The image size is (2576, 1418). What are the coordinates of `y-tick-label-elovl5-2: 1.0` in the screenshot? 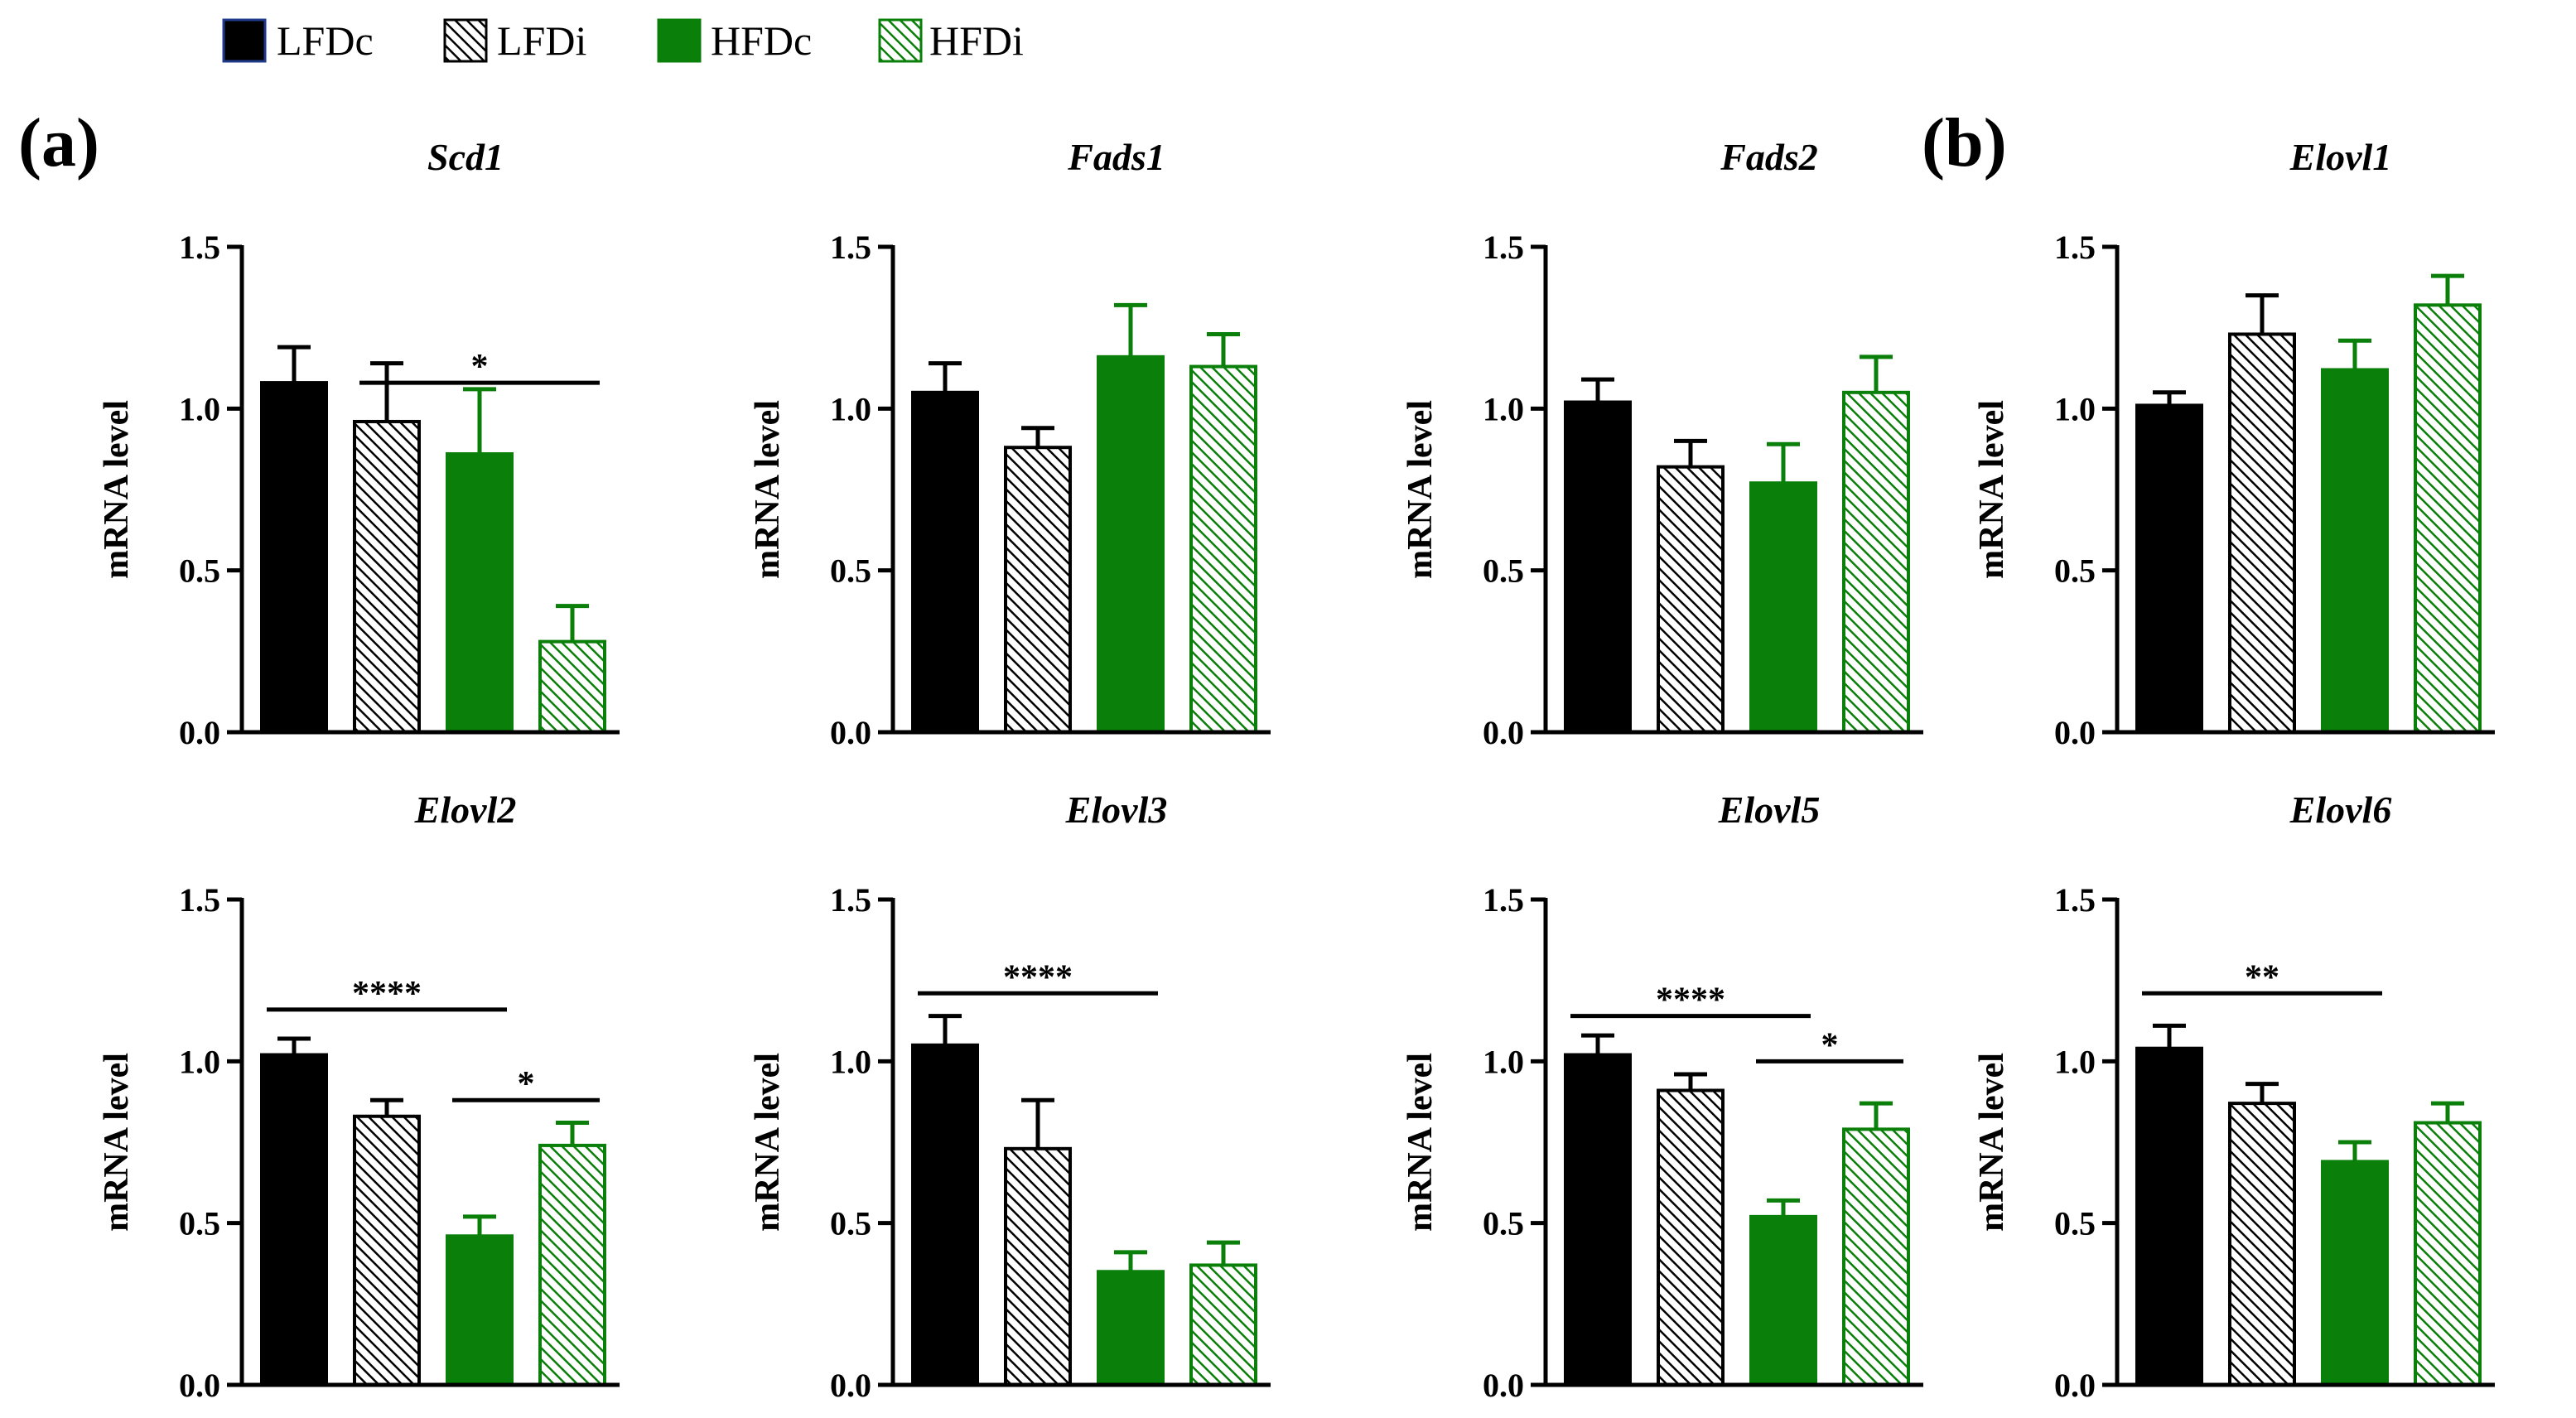 It's located at (1504, 1061).